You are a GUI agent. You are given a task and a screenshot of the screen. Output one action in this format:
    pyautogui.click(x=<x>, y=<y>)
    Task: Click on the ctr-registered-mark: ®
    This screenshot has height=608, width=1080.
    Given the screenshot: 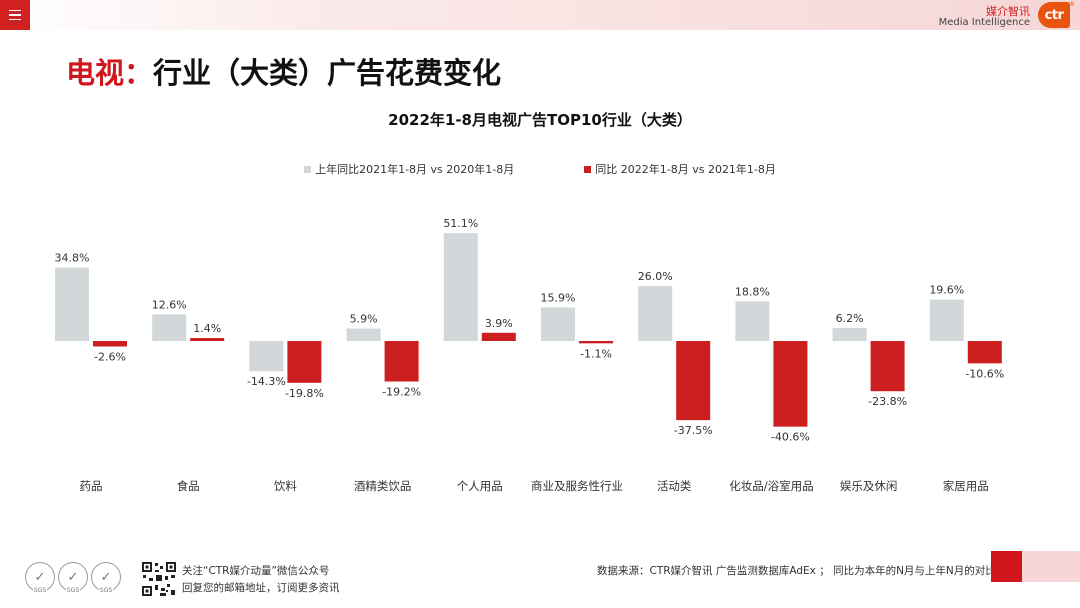 What is the action you would take?
    pyautogui.click(x=1072, y=4)
    